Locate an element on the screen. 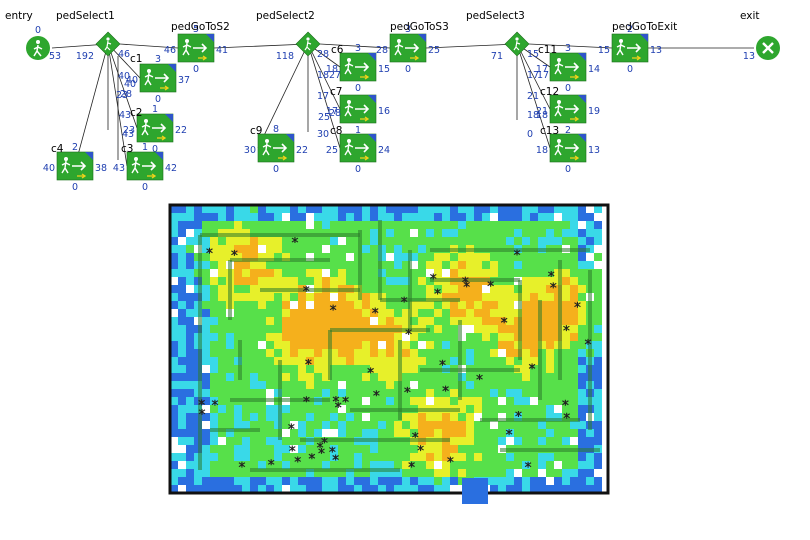 The image size is (810, 540). connector-line is located at coordinates (261, 46).